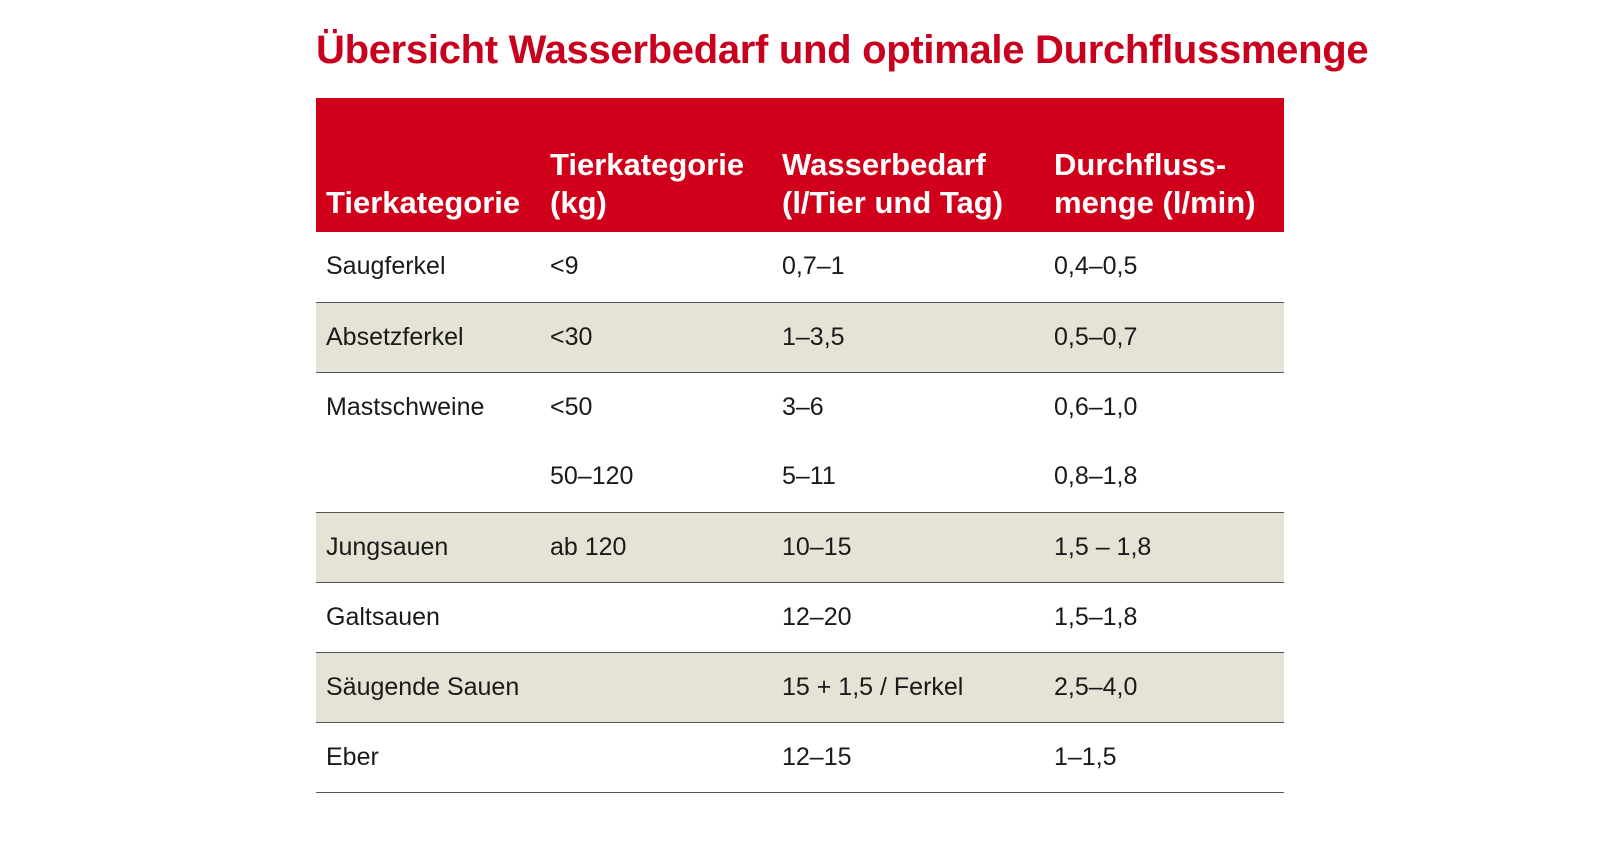 This screenshot has height=854, width=1600. Describe the element at coordinates (656, 267) in the screenshot. I see `cell-weight: <9` at that location.